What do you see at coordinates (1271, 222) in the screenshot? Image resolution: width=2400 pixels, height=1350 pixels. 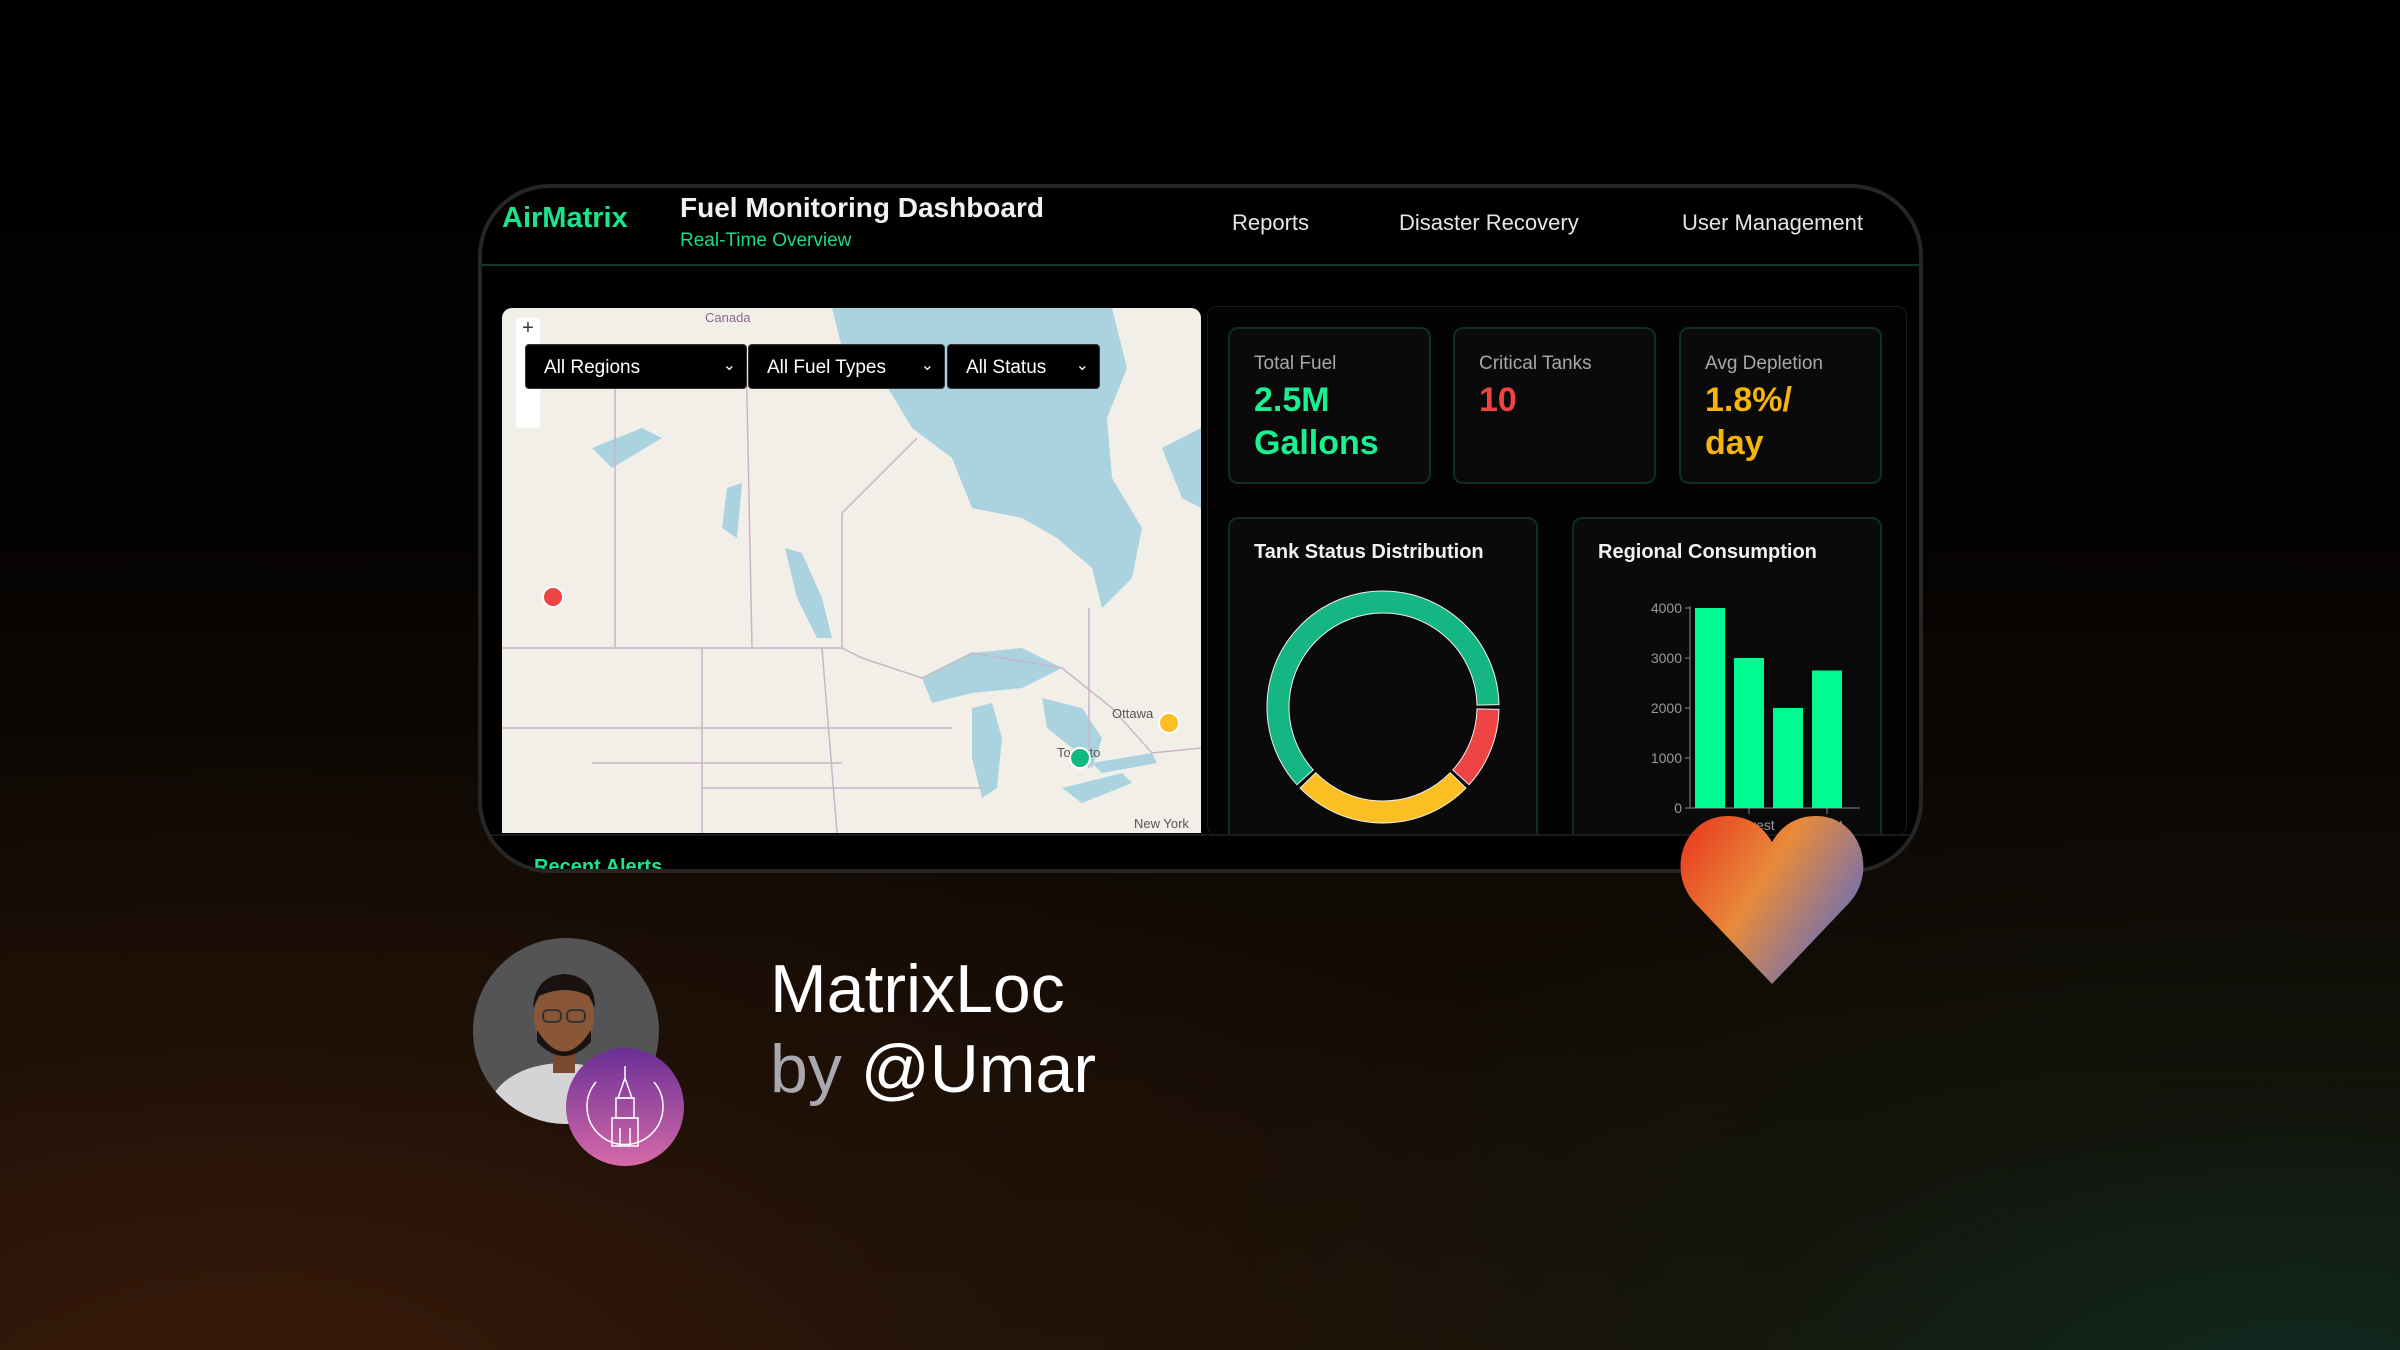 I see `nav-reports: Reports` at bounding box center [1271, 222].